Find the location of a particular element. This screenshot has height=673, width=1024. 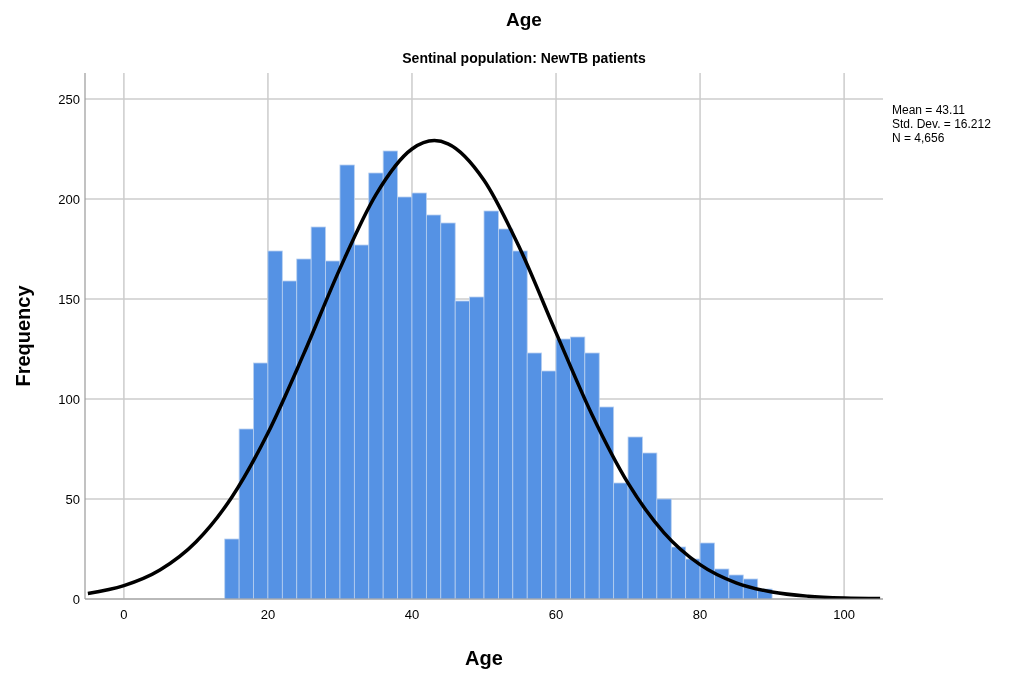

x-tick-label: 80 is located at coordinates (700, 614).